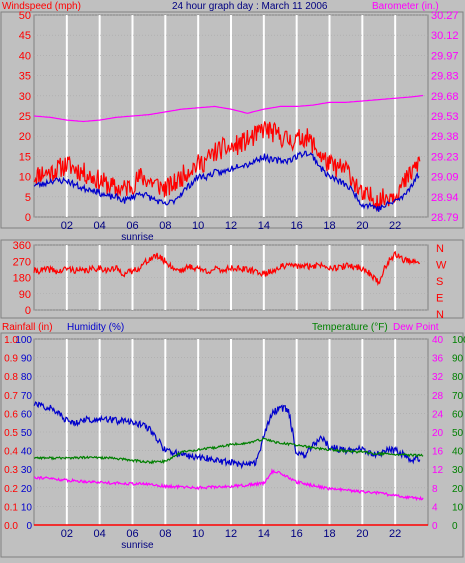 Image resolution: width=465 pixels, height=563 pixels. I want to click on dewpoint-tick-label: 30, so click(458, 470).